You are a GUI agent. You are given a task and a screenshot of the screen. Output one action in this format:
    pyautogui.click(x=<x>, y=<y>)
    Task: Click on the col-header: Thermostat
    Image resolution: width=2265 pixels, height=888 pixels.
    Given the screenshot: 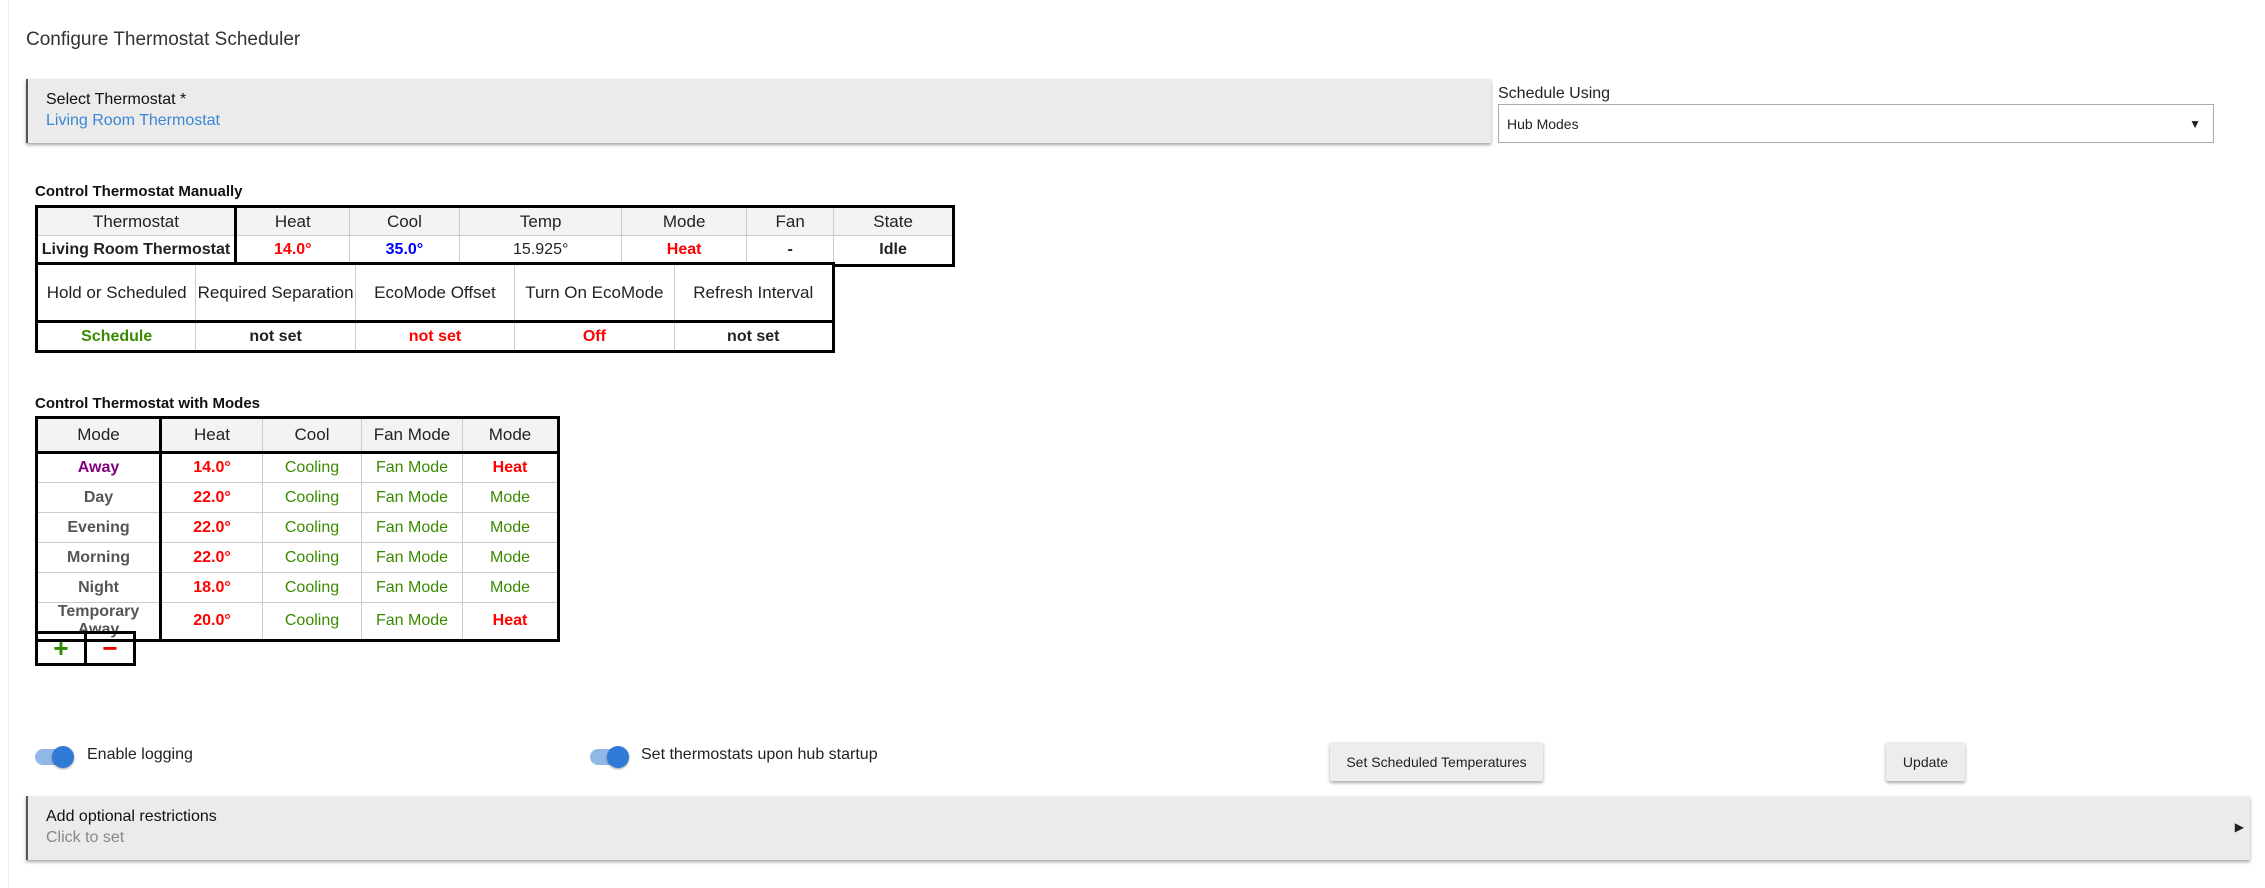 What is the action you would take?
    pyautogui.click(x=136, y=221)
    